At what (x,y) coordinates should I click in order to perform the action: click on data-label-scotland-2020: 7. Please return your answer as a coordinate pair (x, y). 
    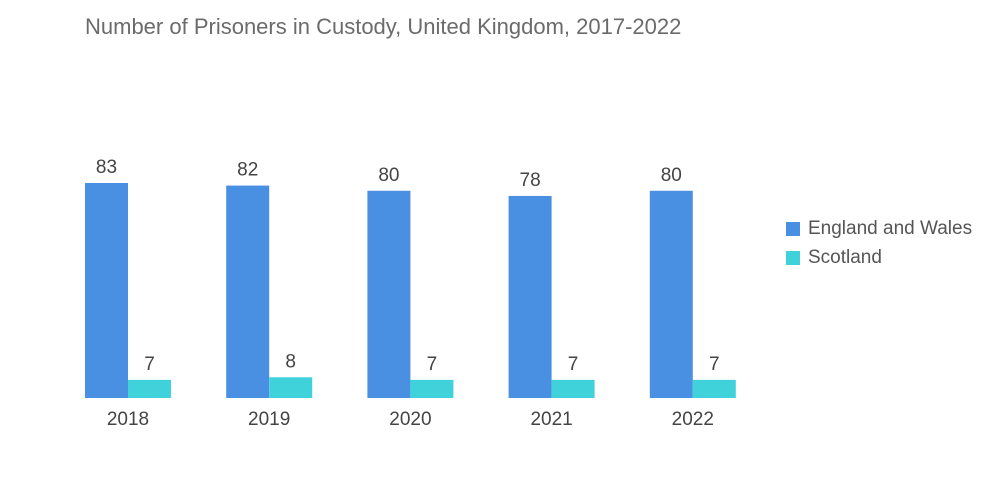
    Looking at the image, I should click on (432, 364).